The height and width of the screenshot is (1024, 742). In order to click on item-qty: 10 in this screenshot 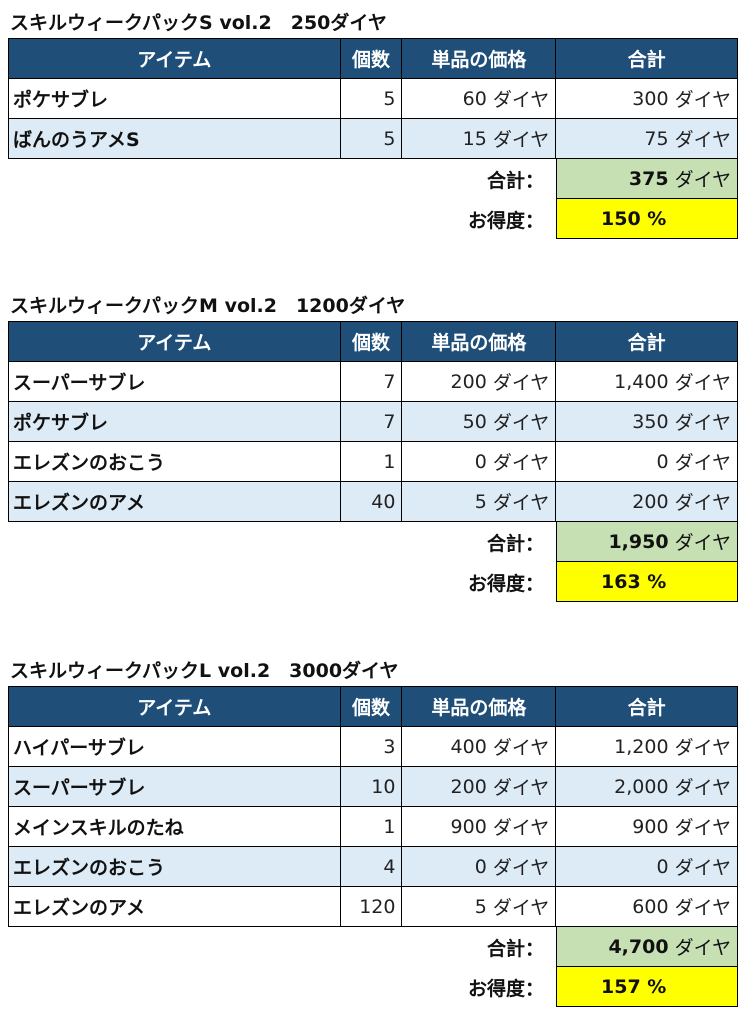, I will do `click(371, 787)`.